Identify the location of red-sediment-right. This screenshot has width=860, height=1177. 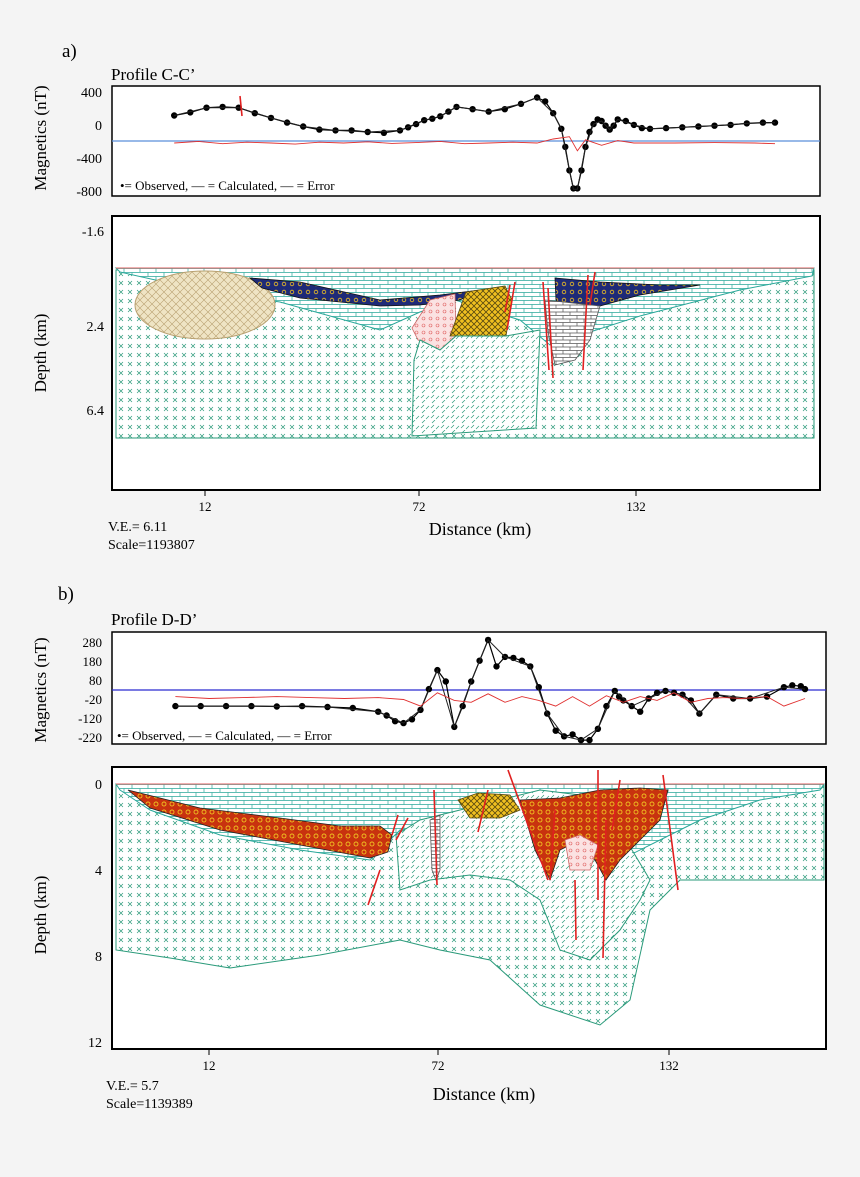
(594, 834).